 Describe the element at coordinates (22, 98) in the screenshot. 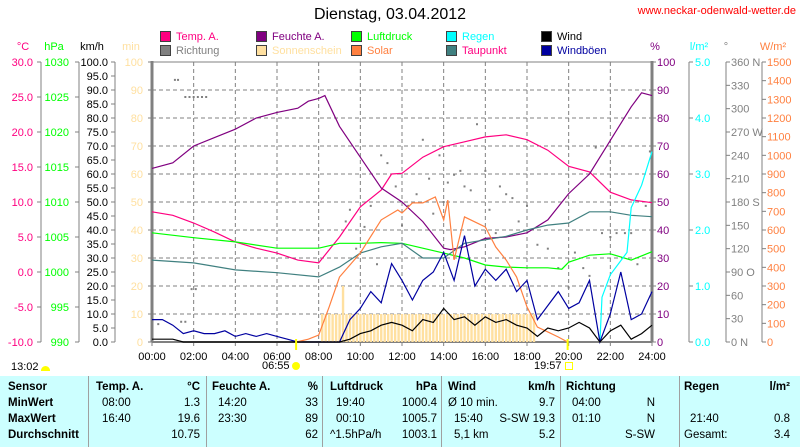

I see `y-tick-label-temp: 25.0` at that location.